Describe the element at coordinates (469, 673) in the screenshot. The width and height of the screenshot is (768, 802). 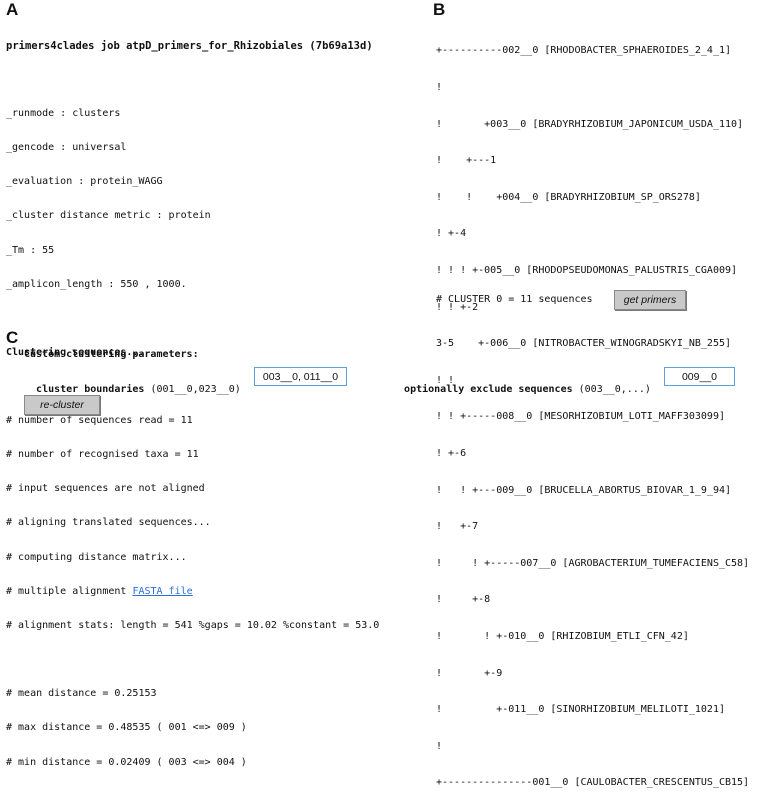
I see `tree-line: ! +-9` at that location.